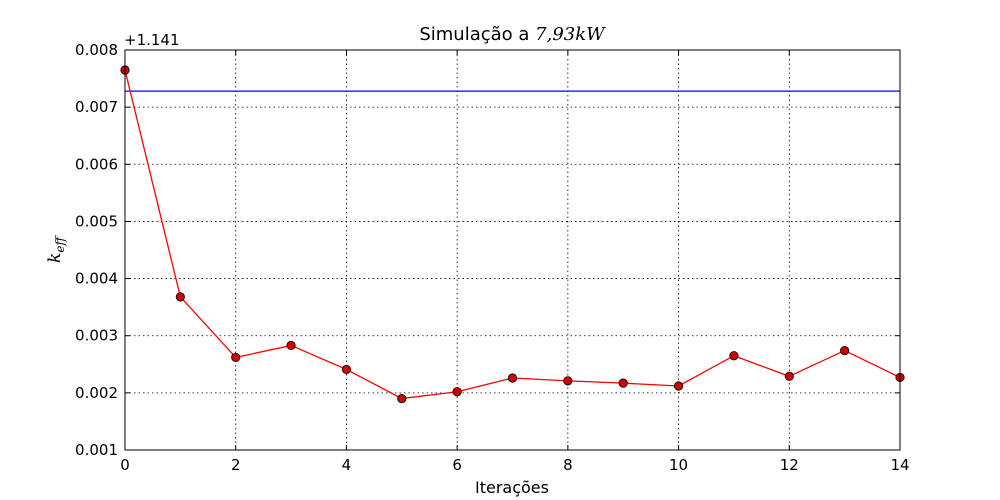 The image size is (1000, 500). What do you see at coordinates (54, 257) in the screenshot?
I see `y-axis-label-main: k` at bounding box center [54, 257].